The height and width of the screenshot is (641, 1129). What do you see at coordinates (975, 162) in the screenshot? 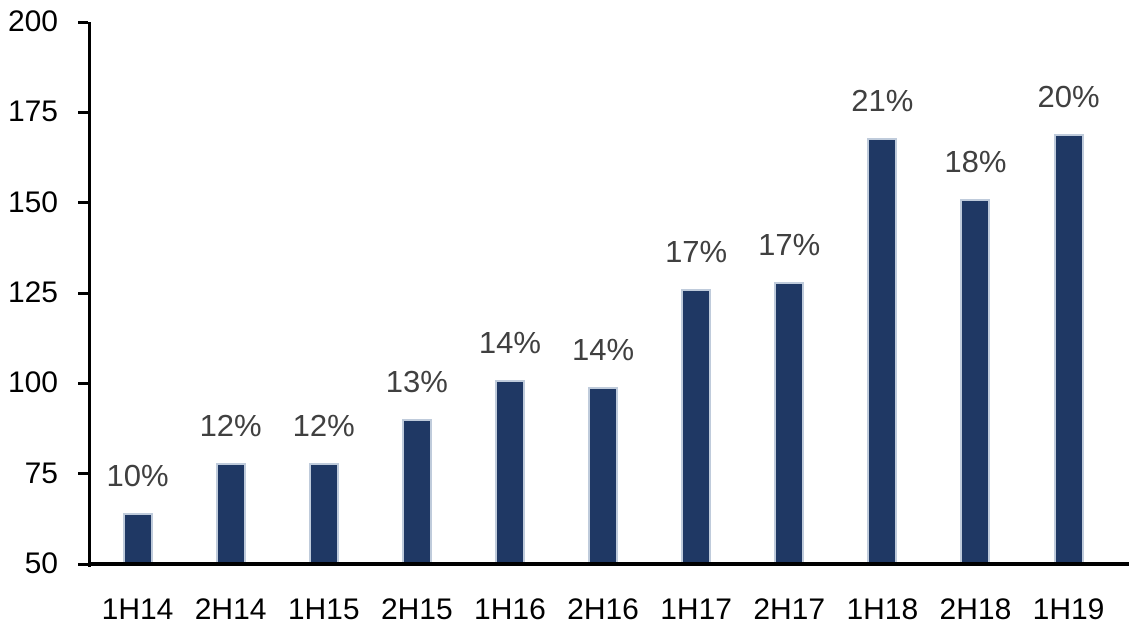
I see `bar-value-label: 18%` at bounding box center [975, 162].